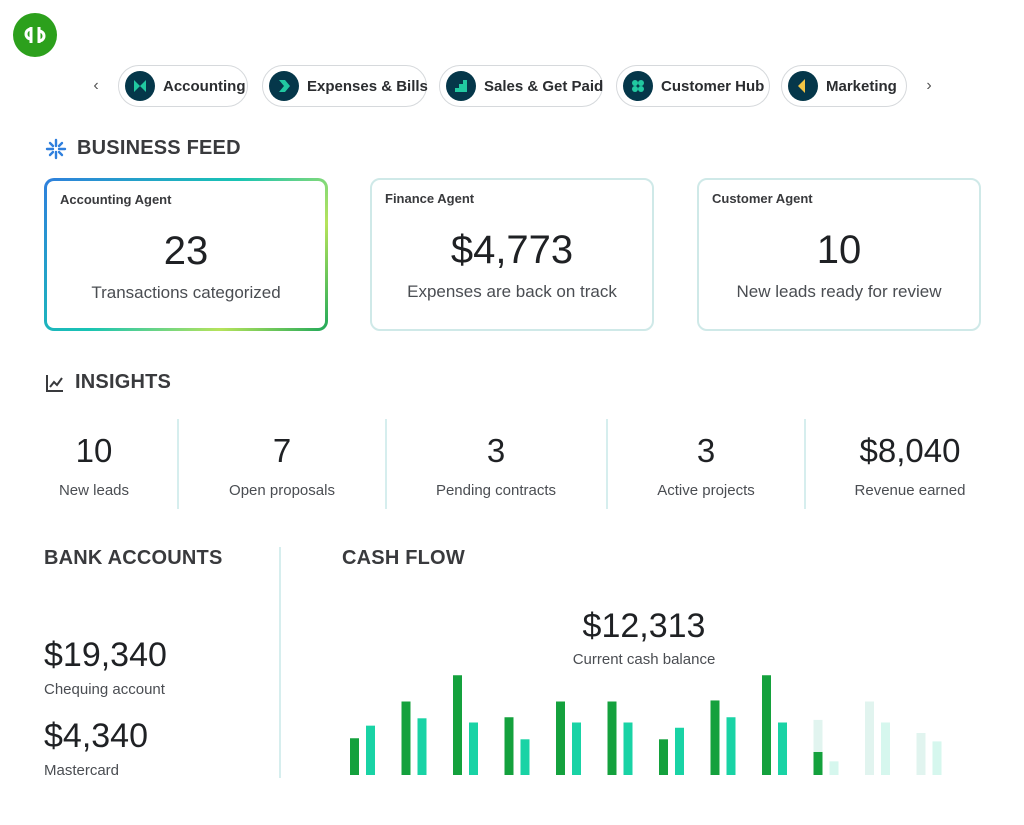 This screenshot has width=1024, height=825. What do you see at coordinates (282, 490) in the screenshot?
I see `insight-label: Open proposals` at bounding box center [282, 490].